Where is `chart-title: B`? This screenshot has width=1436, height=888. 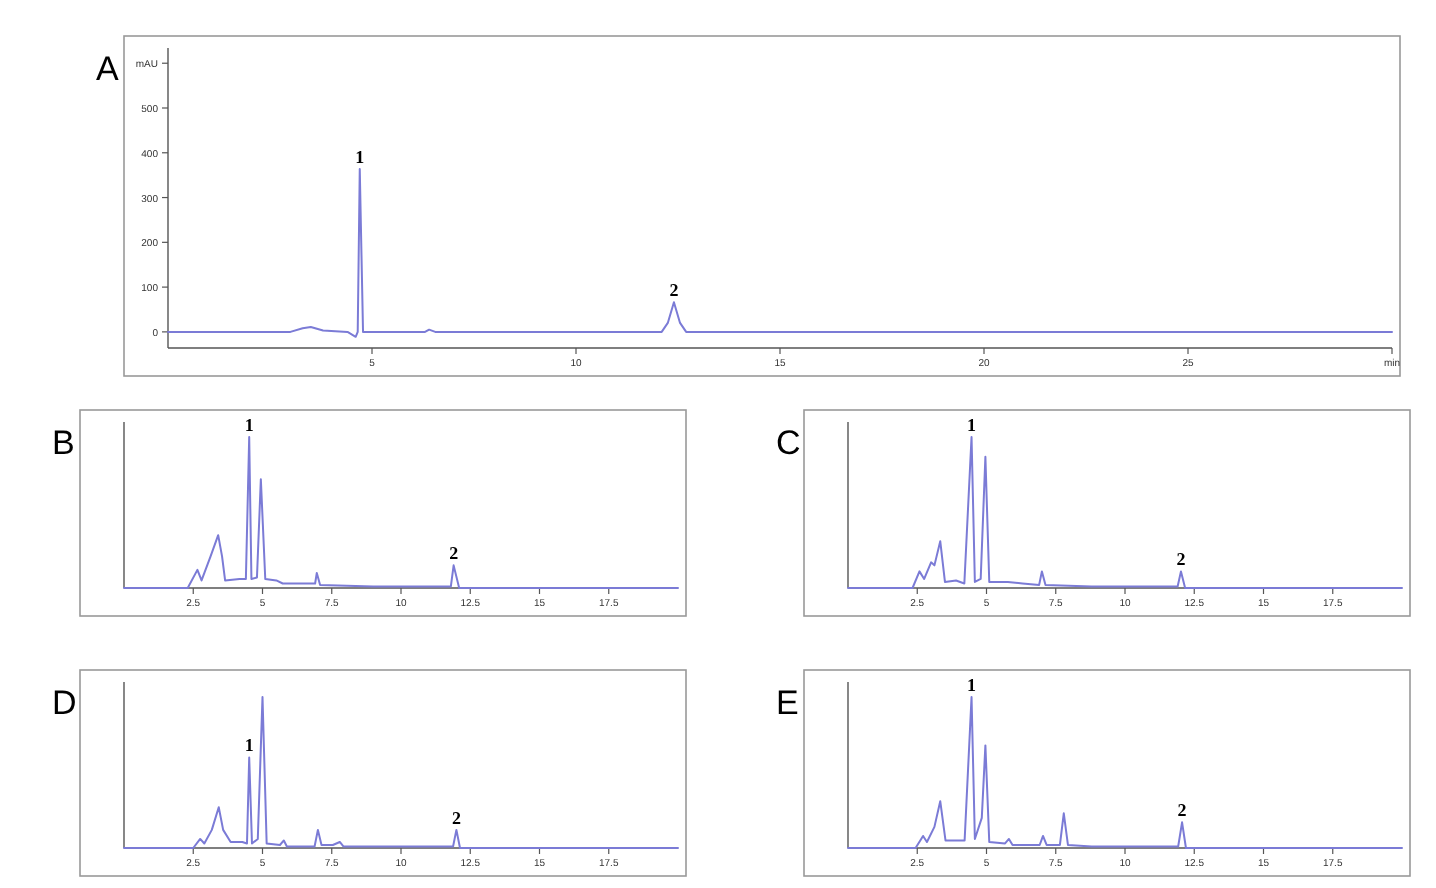 chart-title: B is located at coordinates (63, 443).